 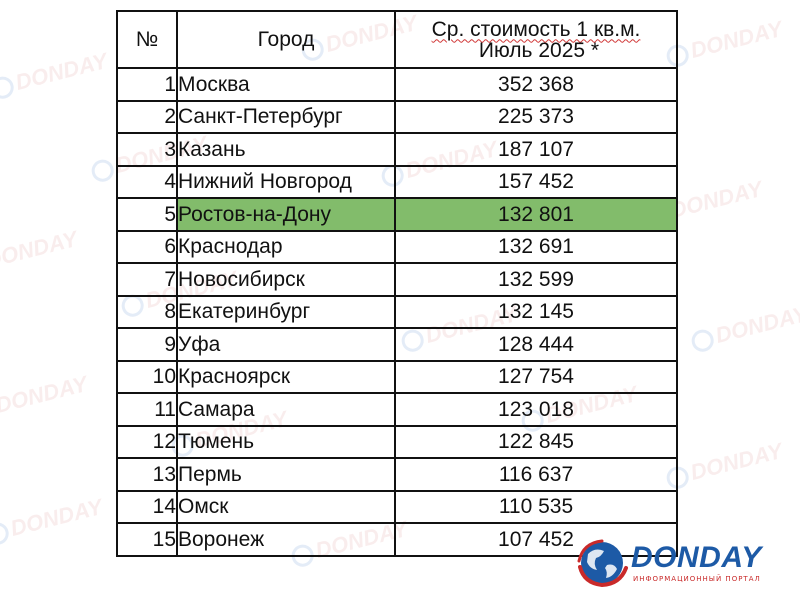 What do you see at coordinates (286, 149) in the screenshot?
I see `row-city: Казань` at bounding box center [286, 149].